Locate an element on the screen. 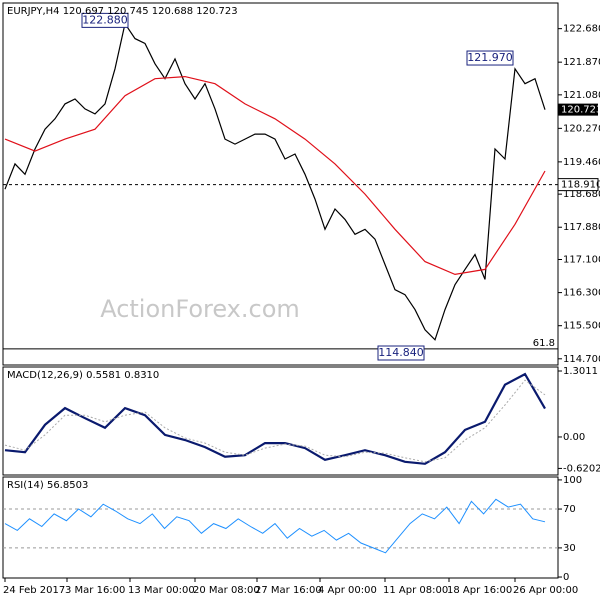  x-tick-label: 18 Apr 16:00 is located at coordinates (479, 590).